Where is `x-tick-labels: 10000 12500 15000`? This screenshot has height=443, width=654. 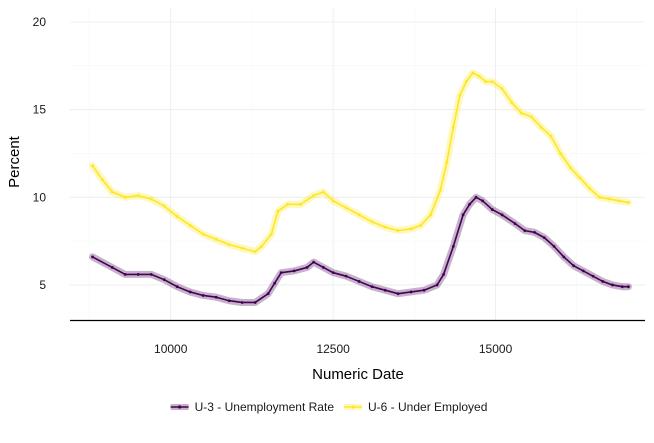 x-tick-labels: 10000 12500 15000 is located at coordinates (333, 349).